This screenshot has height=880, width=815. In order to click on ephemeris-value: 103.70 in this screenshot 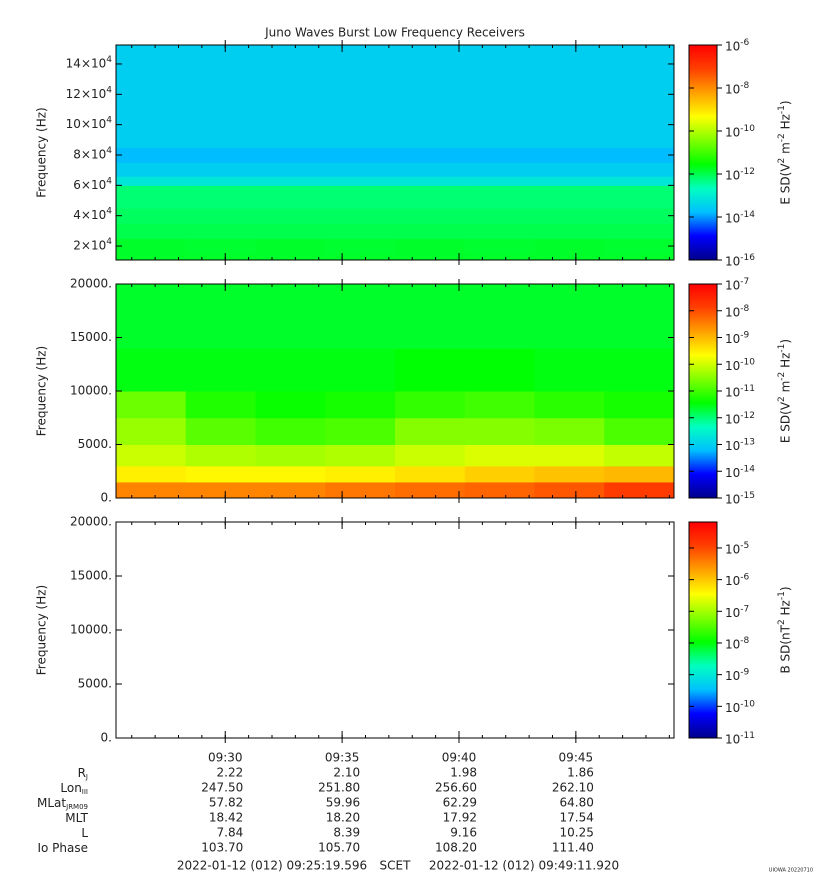, I will do `click(222, 848)`.